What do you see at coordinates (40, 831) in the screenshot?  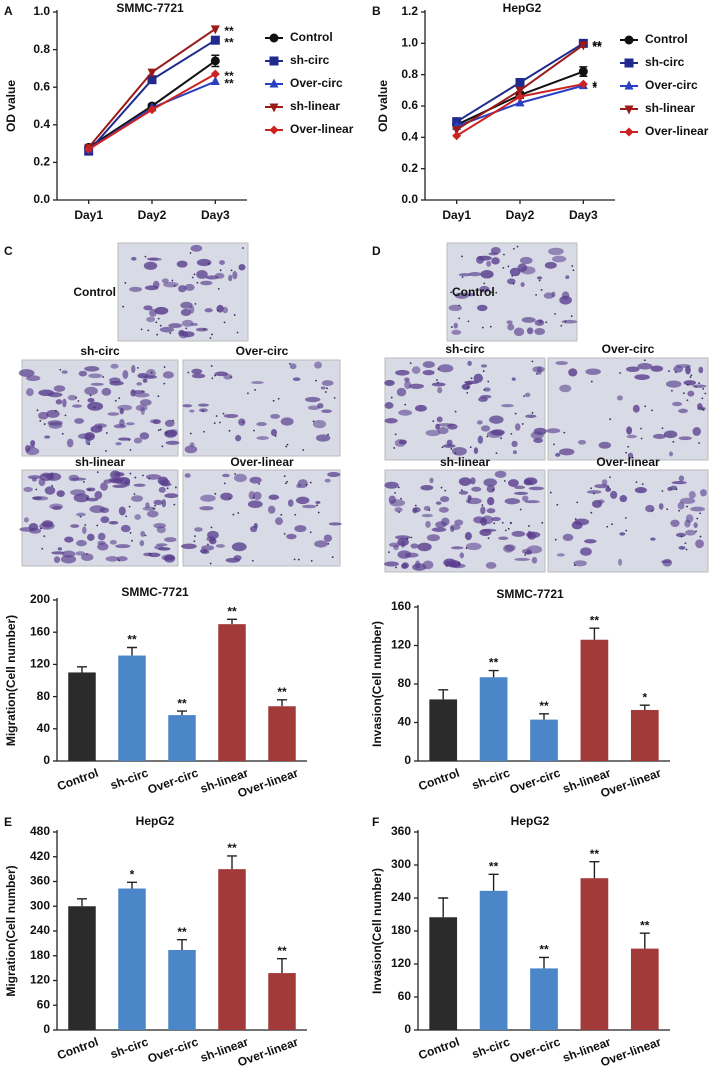 I see `y-tick-label: 480` at bounding box center [40, 831].